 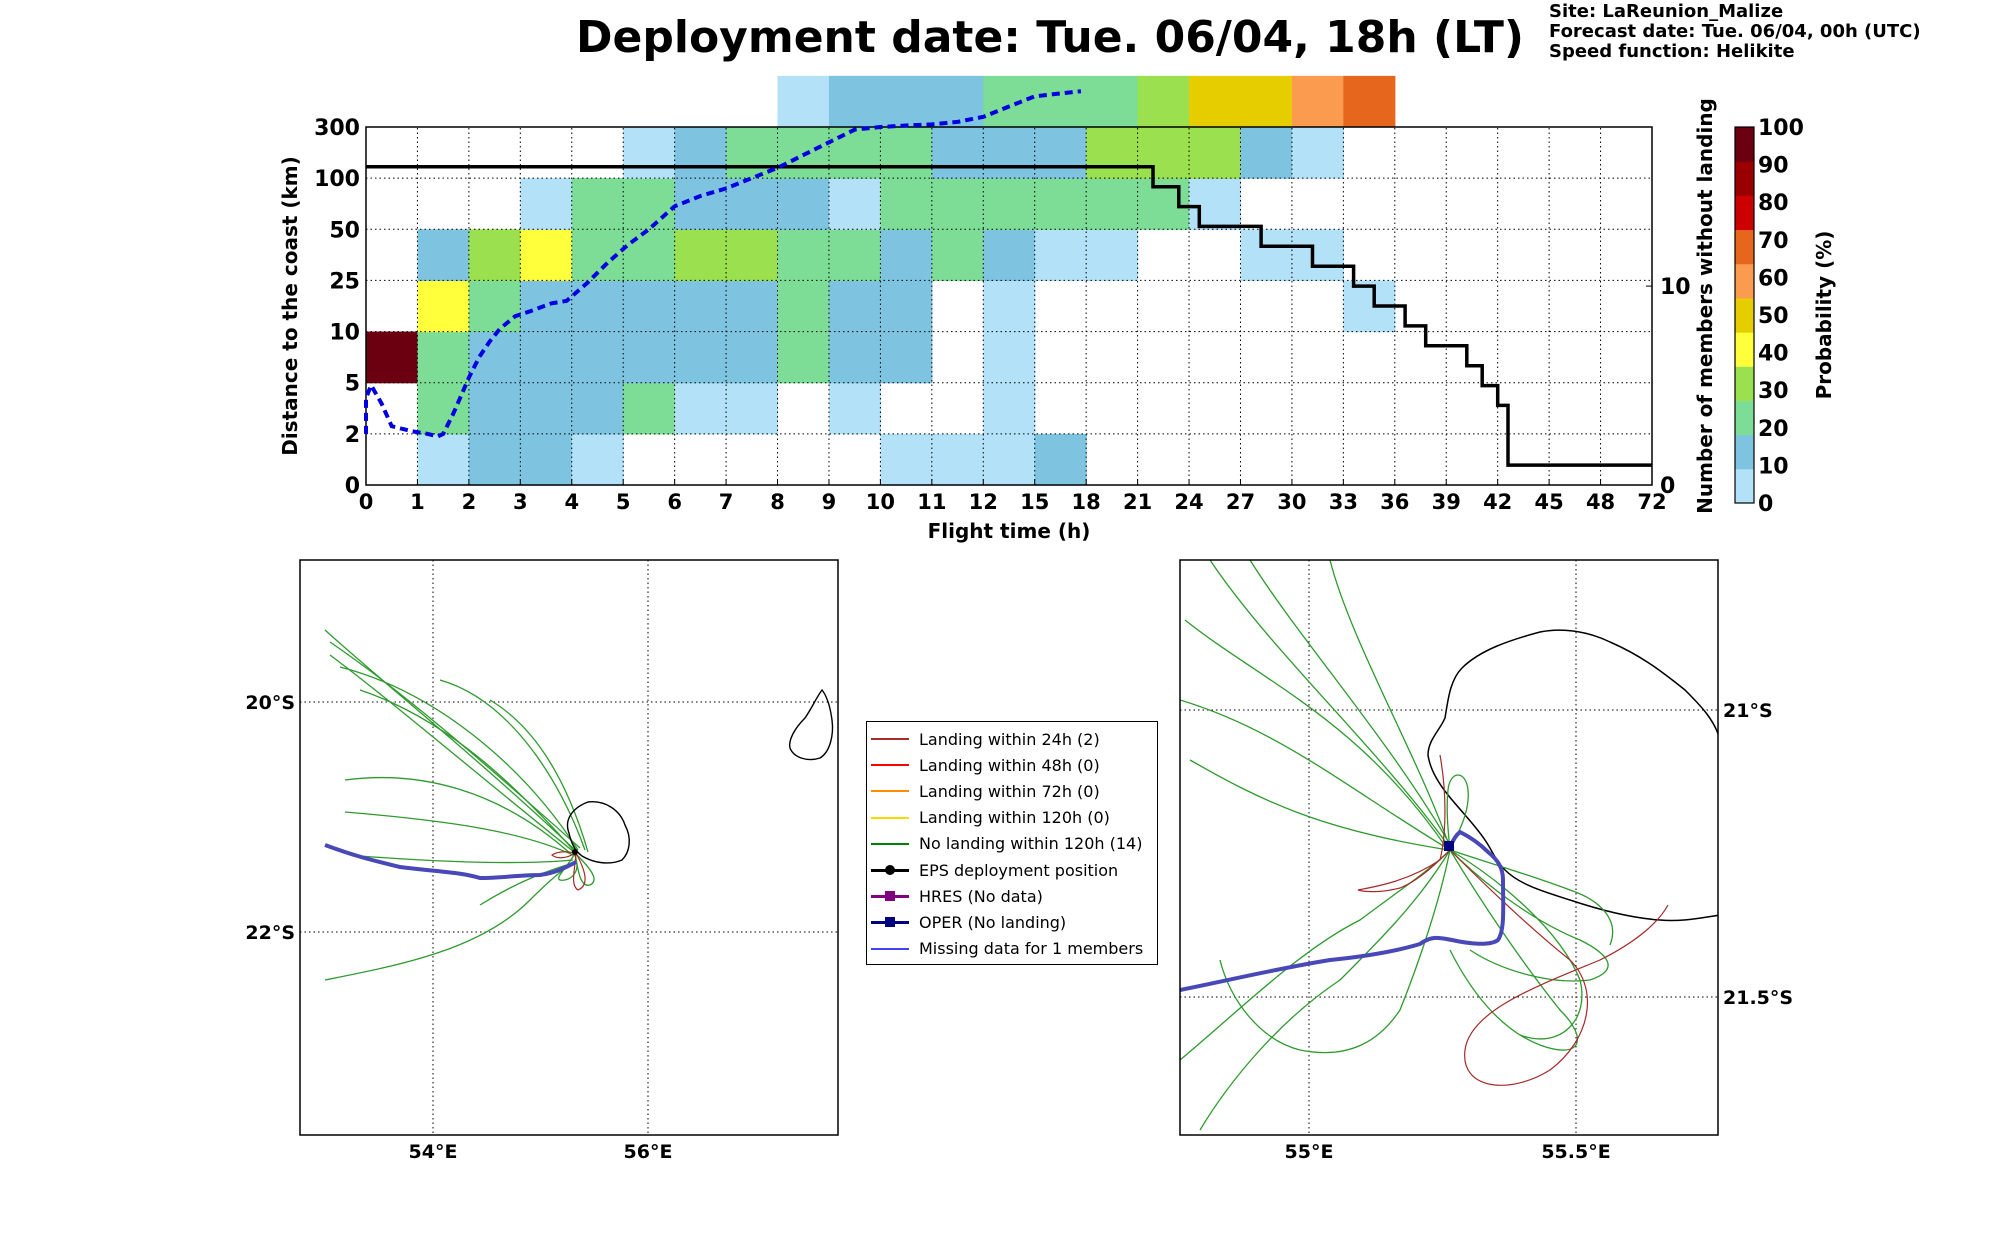 What do you see at coordinates (1034, 502) in the screenshot?
I see `heatmap-x-tick-label: 15` at bounding box center [1034, 502].